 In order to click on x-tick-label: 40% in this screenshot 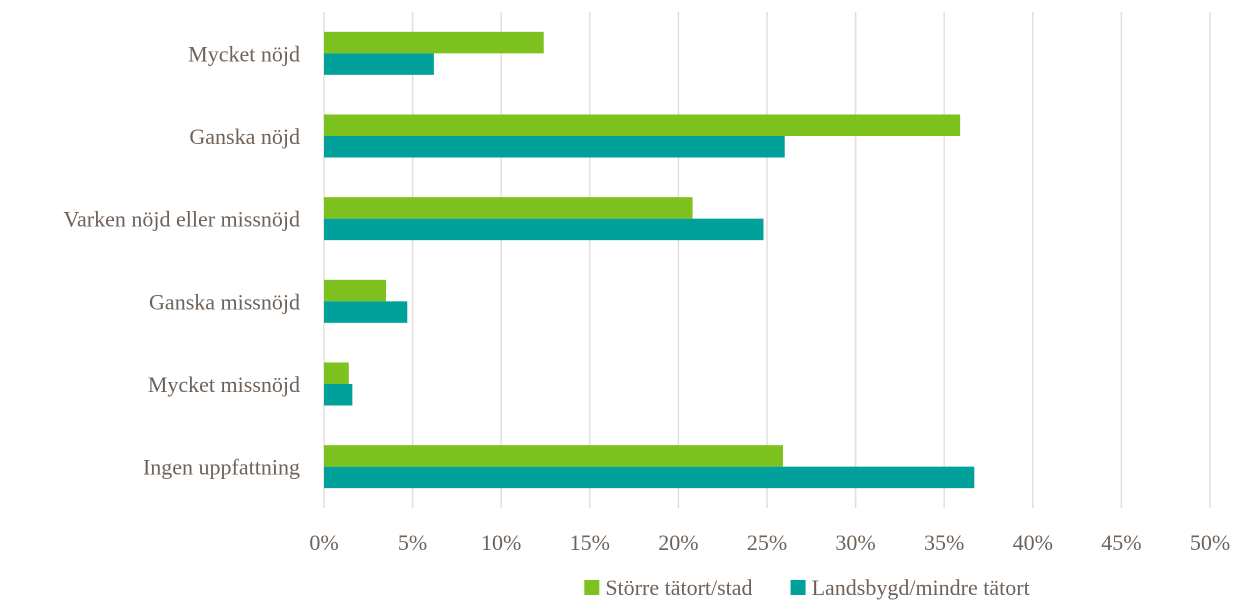, I will do `click(1033, 542)`.